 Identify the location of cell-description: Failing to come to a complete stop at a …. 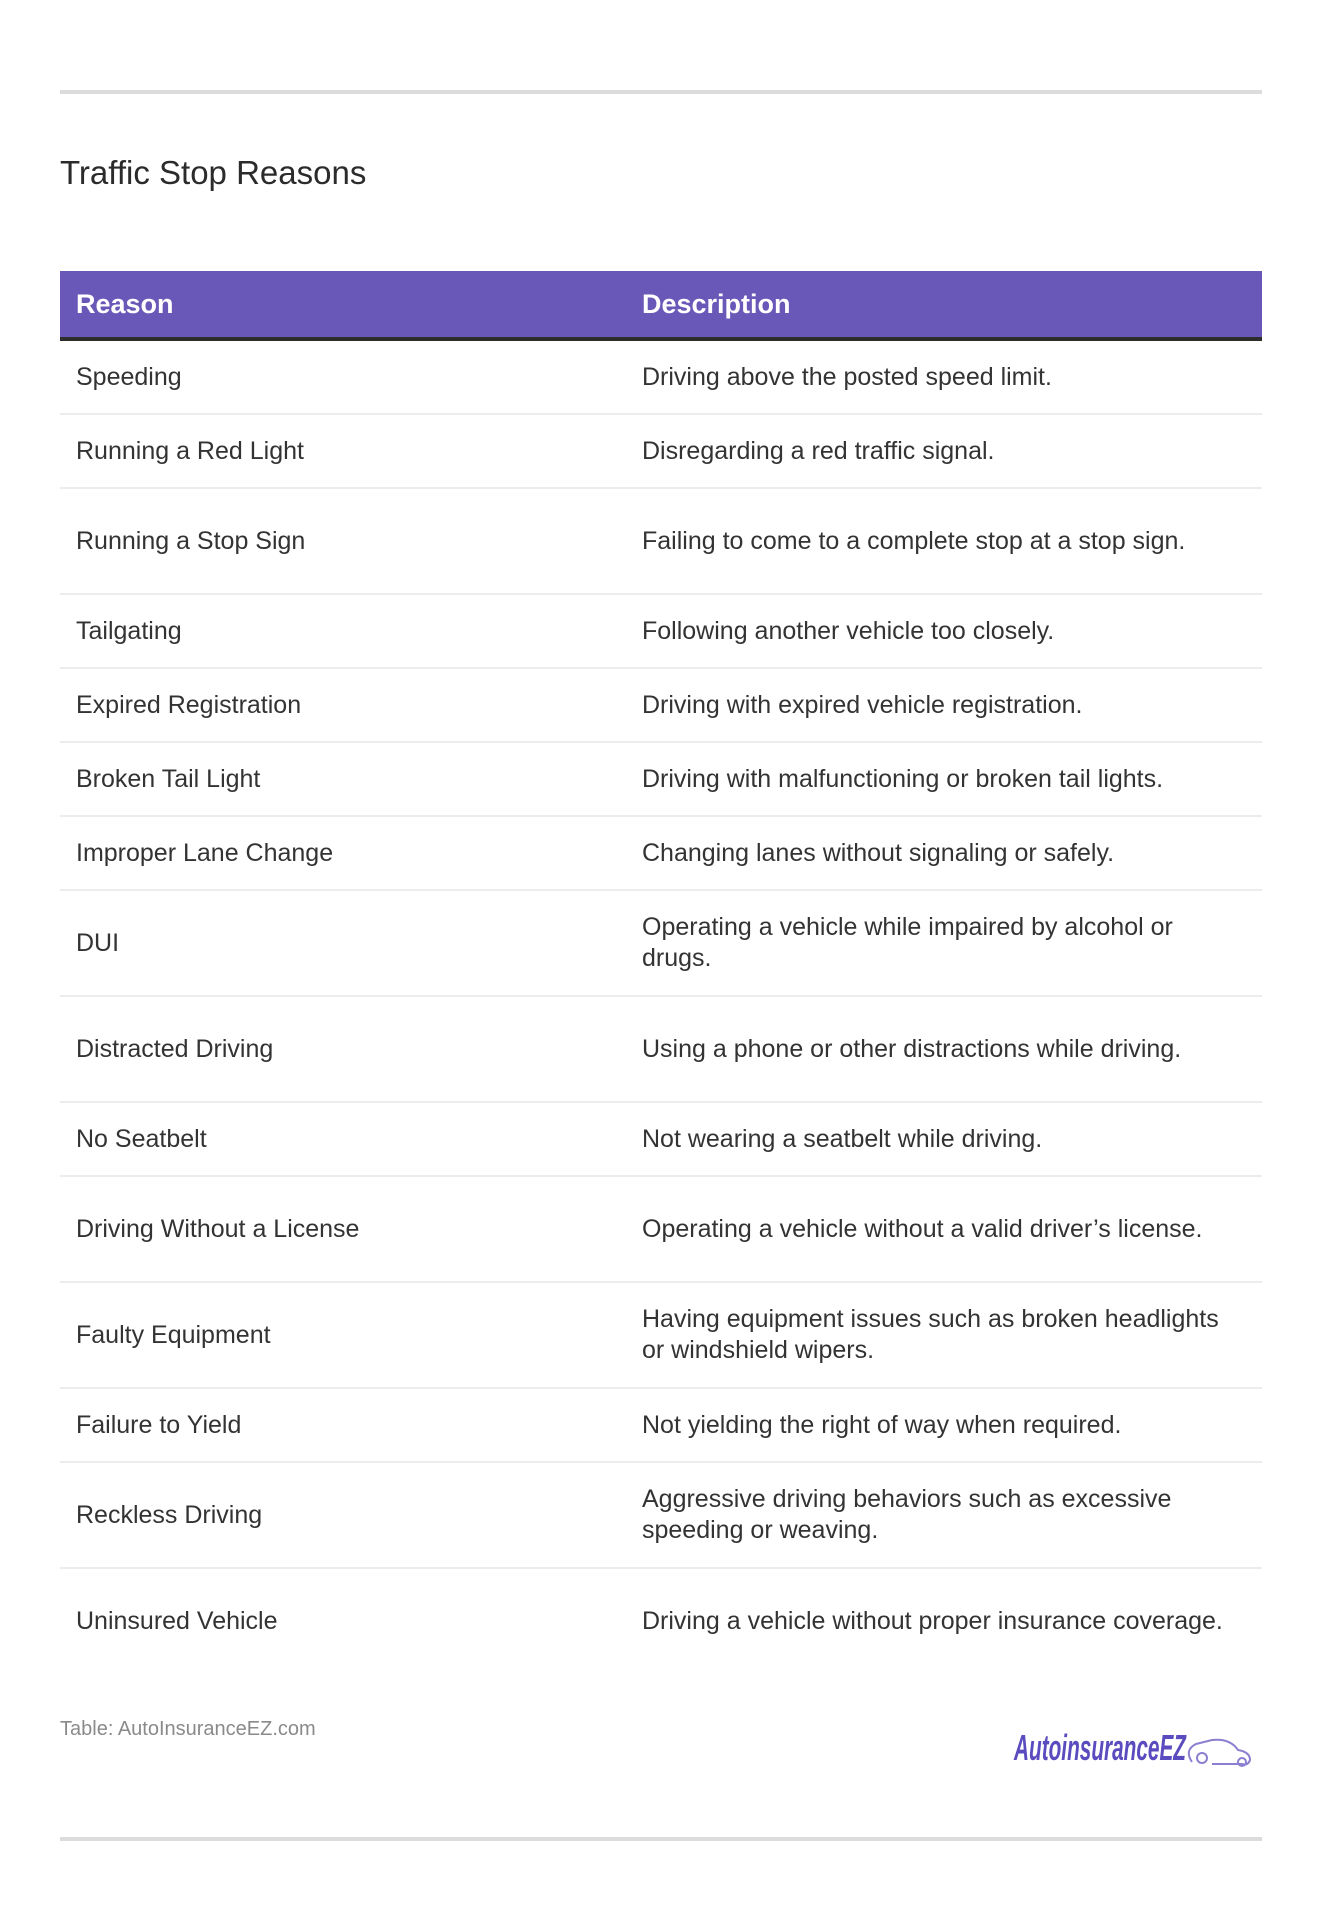
(944, 541).